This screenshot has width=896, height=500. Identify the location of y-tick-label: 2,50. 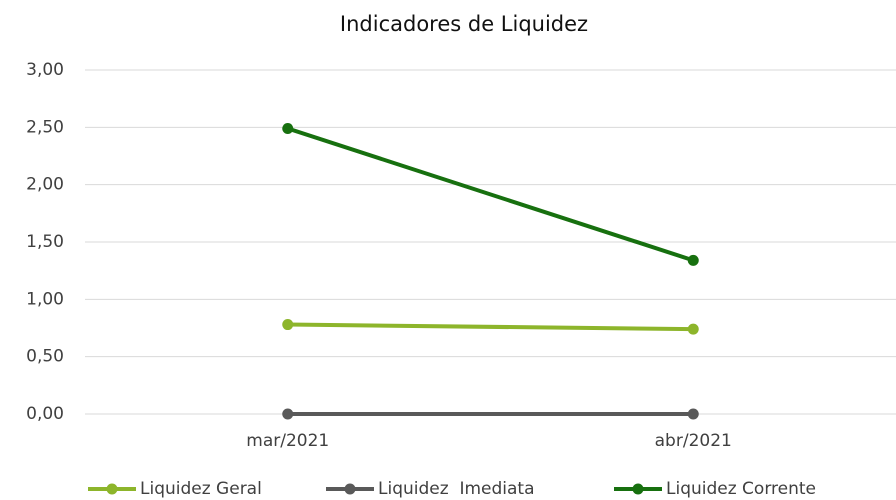
(45, 127).